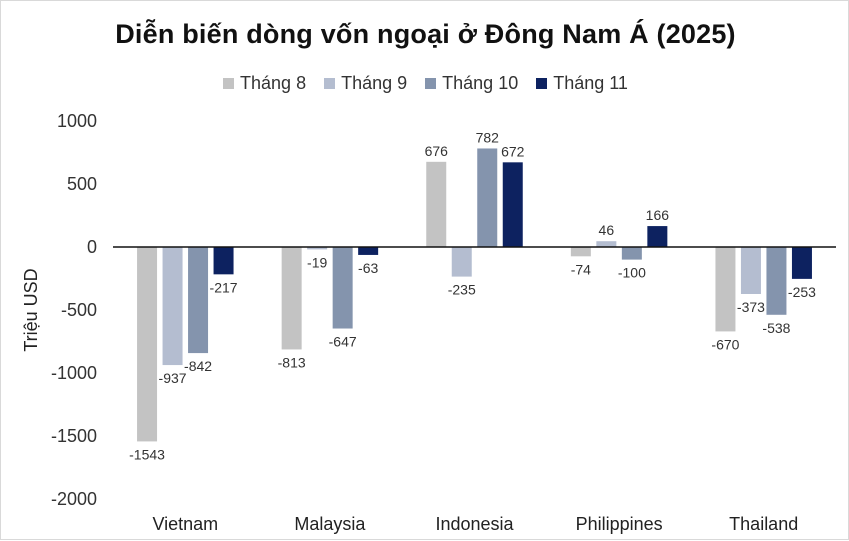 Image resolution: width=849 pixels, height=541 pixels. I want to click on data-label: -253, so click(802, 292).